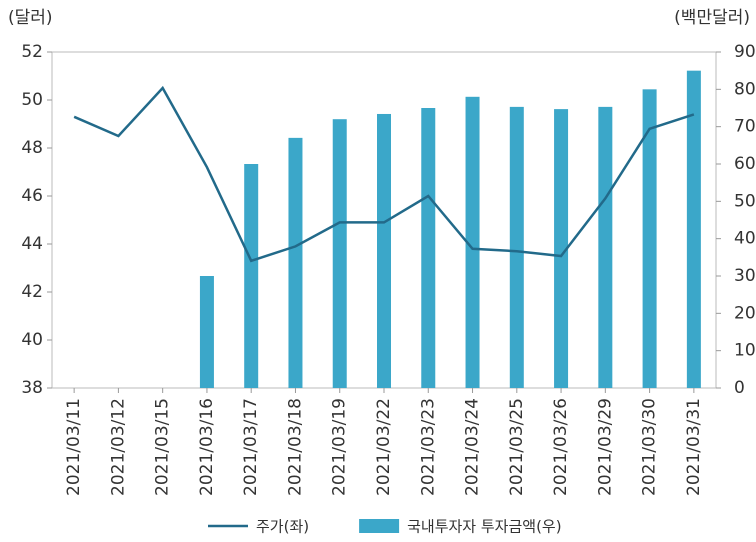 The image size is (756, 542). What do you see at coordinates (32, 100) in the screenshot?
I see `y-tick-label: 50` at bounding box center [32, 100].